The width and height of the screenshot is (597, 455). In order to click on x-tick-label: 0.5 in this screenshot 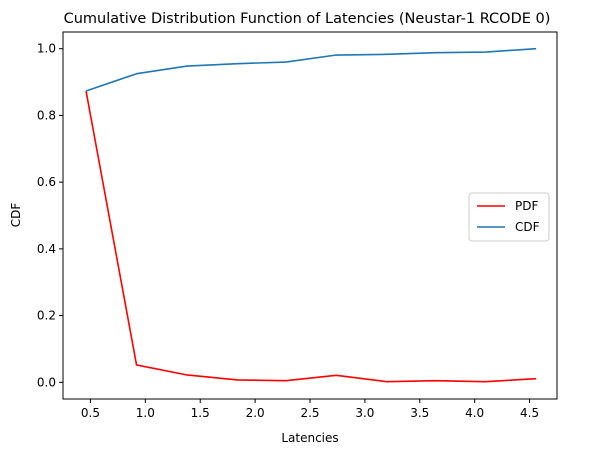, I will do `click(90, 413)`.